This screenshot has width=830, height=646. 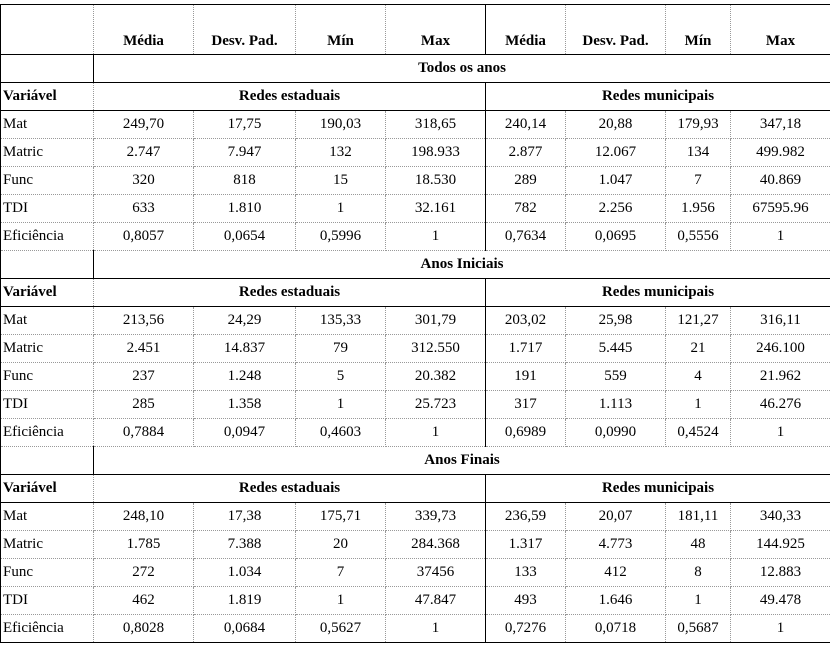 What do you see at coordinates (526, 181) in the screenshot?
I see `value-cell: 289` at bounding box center [526, 181].